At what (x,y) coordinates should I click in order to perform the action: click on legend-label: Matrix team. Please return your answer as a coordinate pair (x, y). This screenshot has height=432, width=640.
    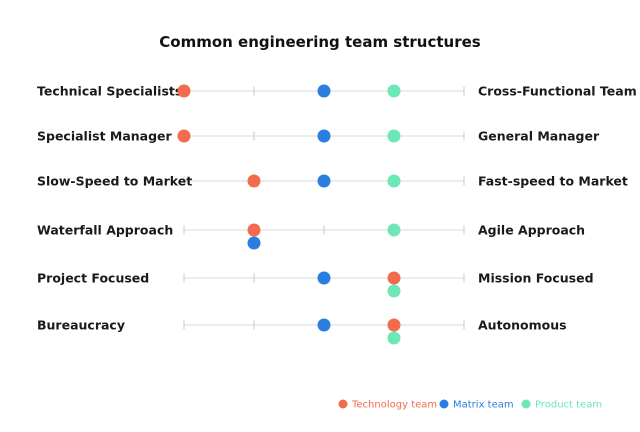
    Looking at the image, I should click on (483, 405).